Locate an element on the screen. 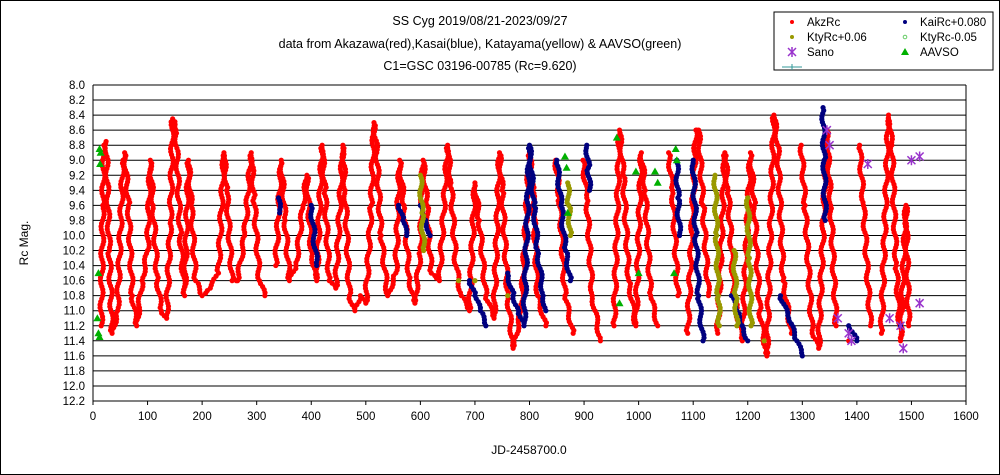 The height and width of the screenshot is (475, 1000). y-tick-label: 12.0 is located at coordinates (74, 387).